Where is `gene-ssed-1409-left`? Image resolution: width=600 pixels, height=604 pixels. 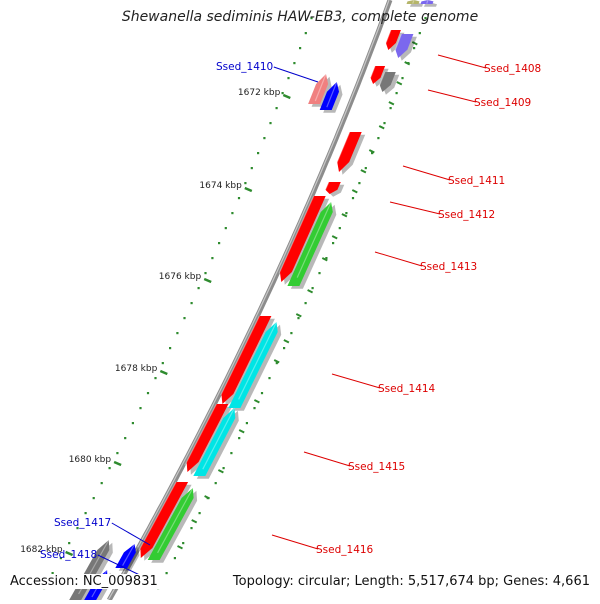
gene-ssed-1409-left is located at coordinates (378, 75).